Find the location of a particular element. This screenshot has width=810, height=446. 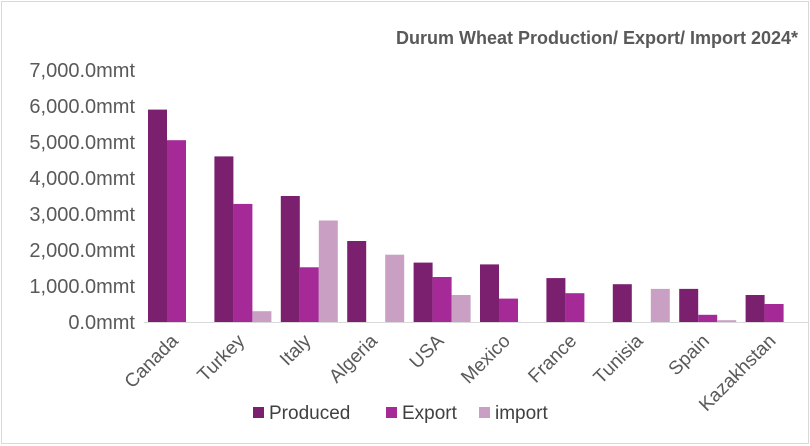

legend-swatch-produced is located at coordinates (258, 412).